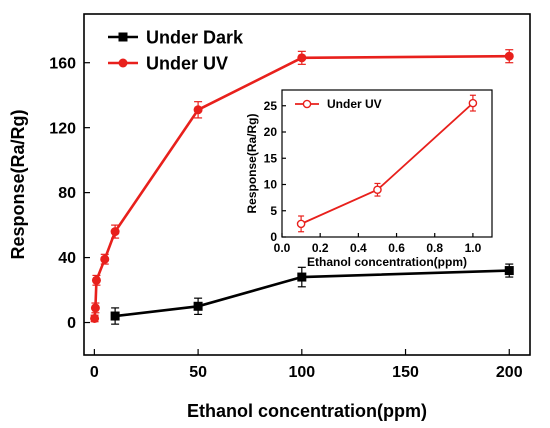 This screenshot has width=550, height=428. I want to click on x-tick-label: 1.0, so click(473, 248).